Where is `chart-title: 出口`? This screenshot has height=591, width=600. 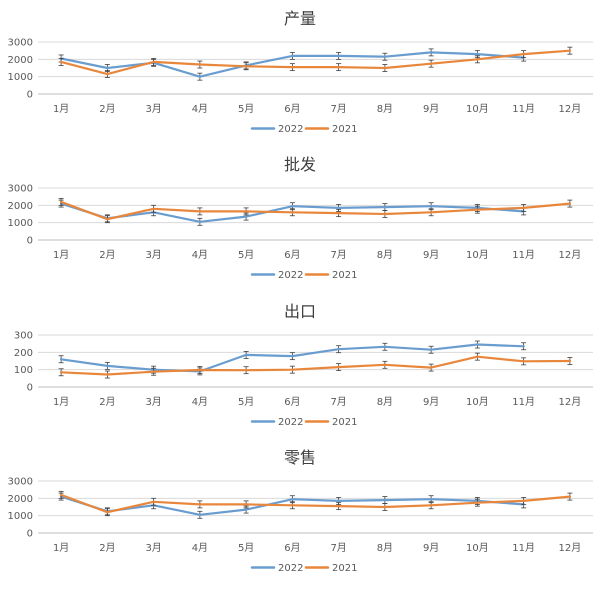
chart-title: 出口 is located at coordinates (300, 311).